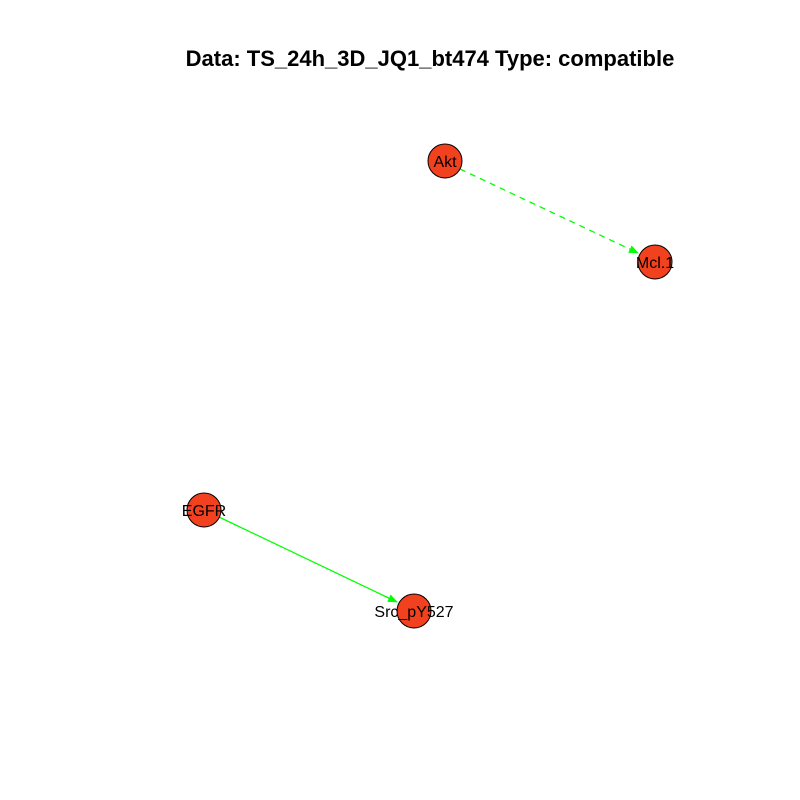 The width and height of the screenshot is (800, 800). I want to click on node-mcl1: Mcl.1, so click(655, 262).